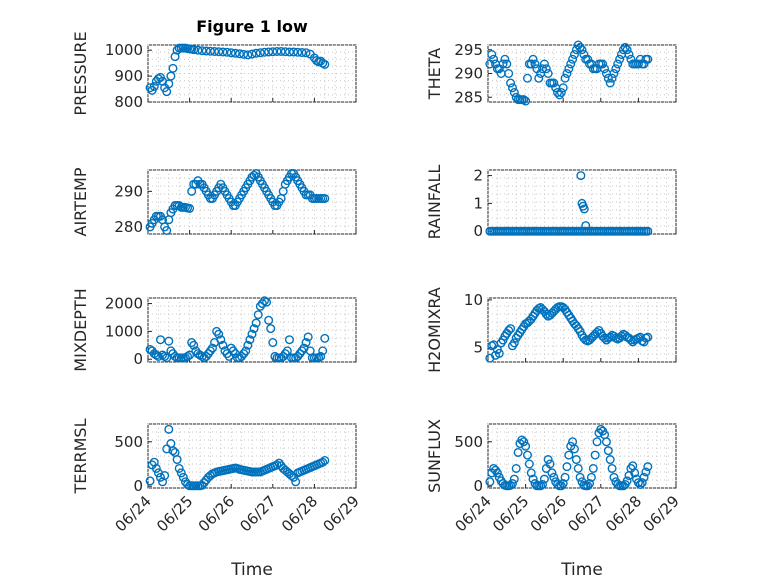 The image size is (778, 583). I want to click on y-tick-label: 285, so click(468, 97).